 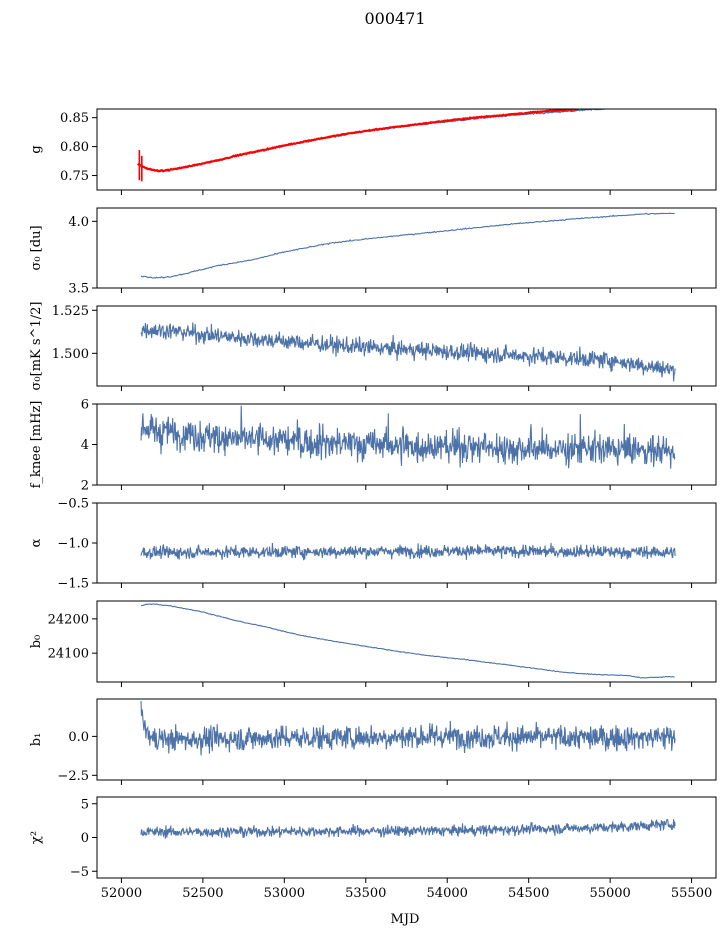 What do you see at coordinates (284, 893) in the screenshot?
I see `x-tick-label: 53000` at bounding box center [284, 893].